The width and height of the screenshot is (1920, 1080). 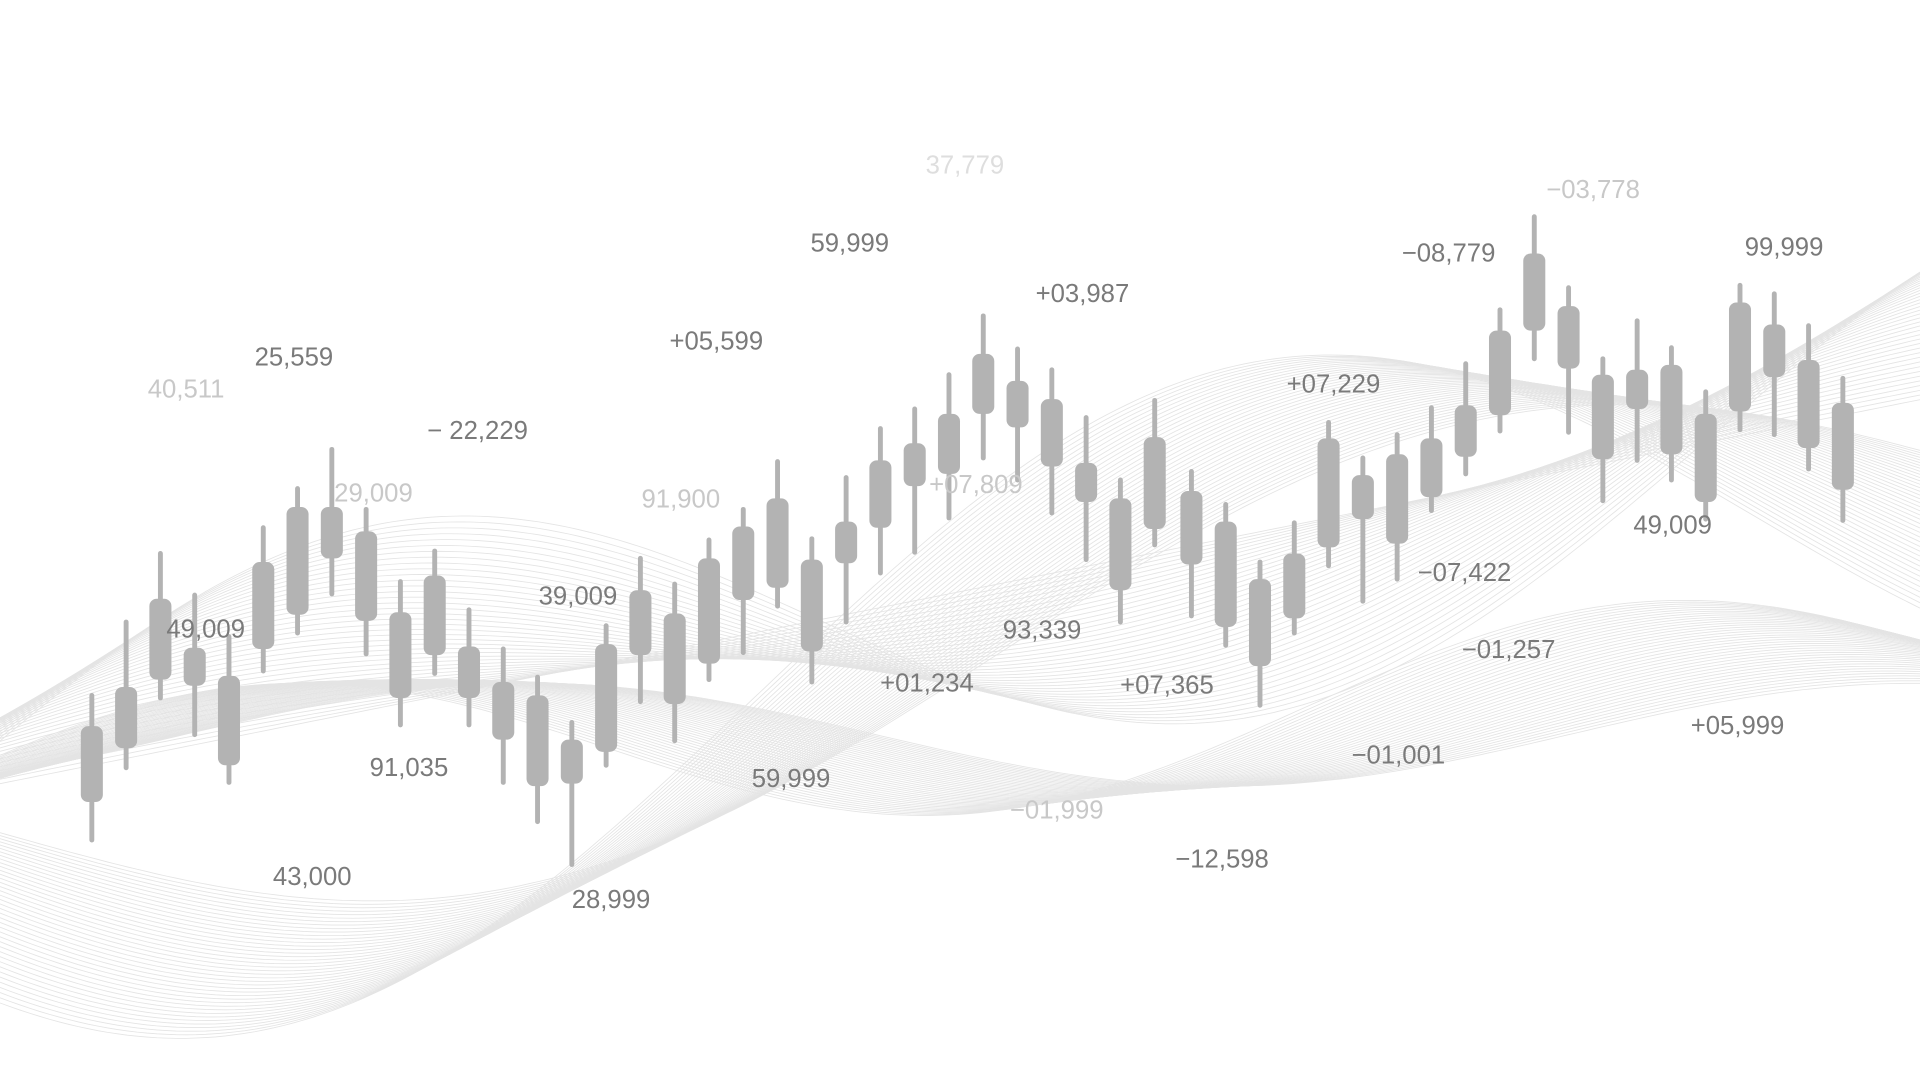 I want to click on number-label: 43,000, so click(x=312, y=877).